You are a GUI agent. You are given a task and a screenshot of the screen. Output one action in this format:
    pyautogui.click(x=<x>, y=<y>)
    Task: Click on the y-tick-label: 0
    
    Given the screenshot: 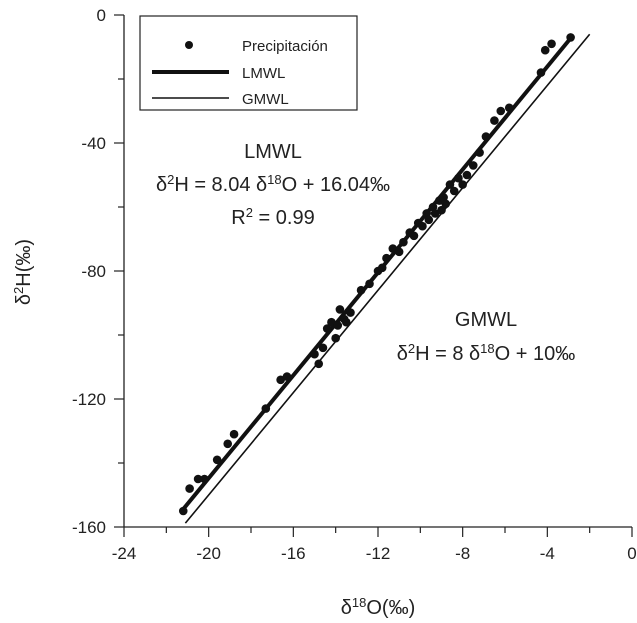 What is the action you would take?
    pyautogui.click(x=101, y=15)
    